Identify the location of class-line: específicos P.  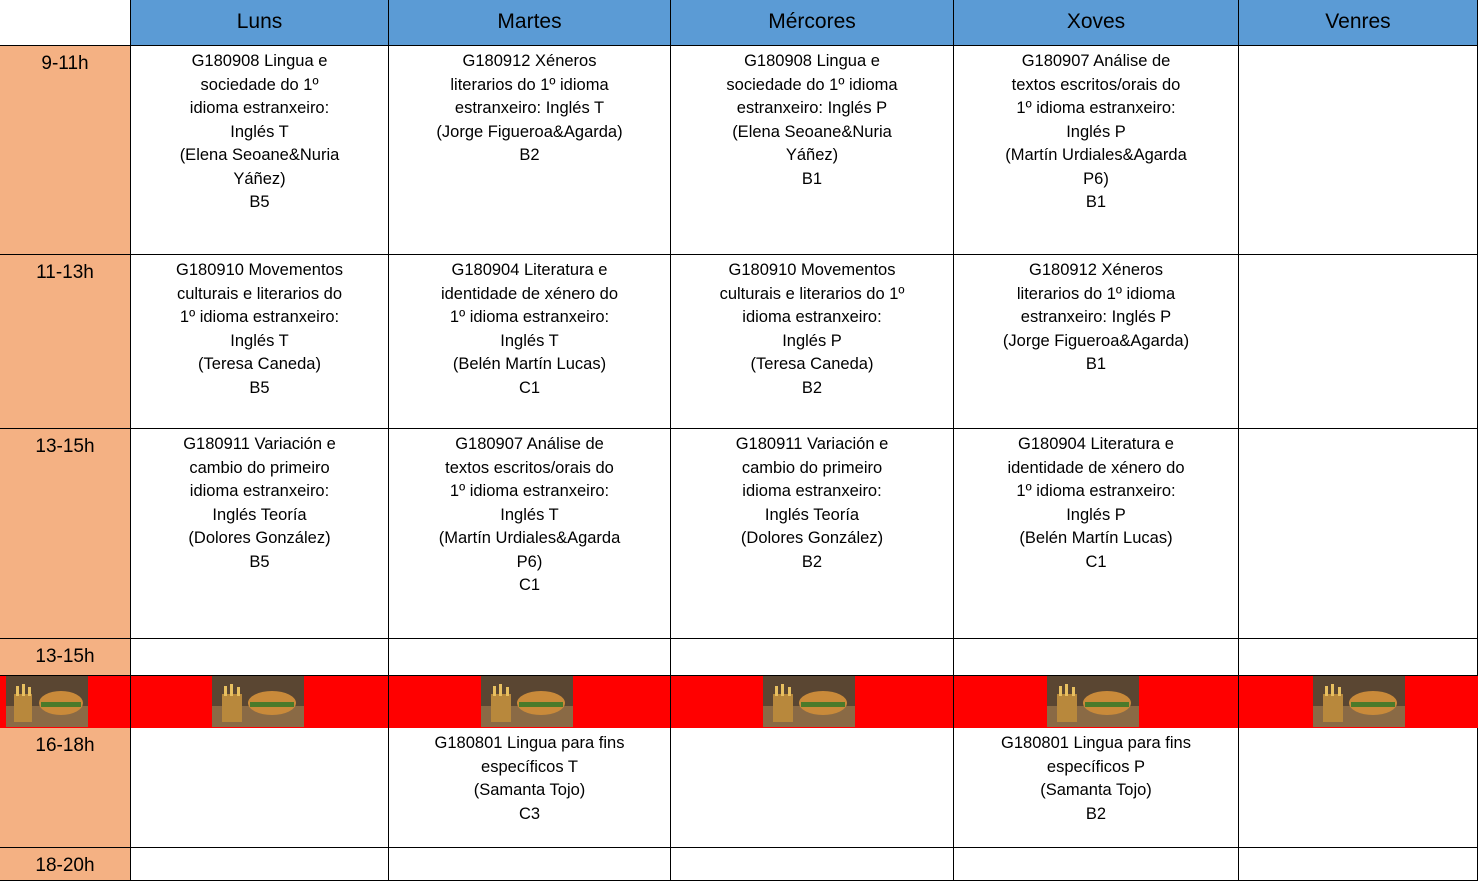
(1096, 766).